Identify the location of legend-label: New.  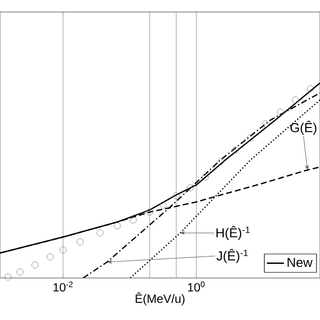
(300, 263).